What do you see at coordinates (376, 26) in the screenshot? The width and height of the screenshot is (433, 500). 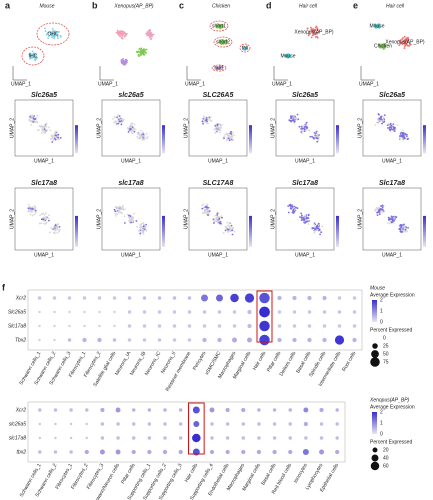 I see `cluster-label: Mouse` at bounding box center [376, 26].